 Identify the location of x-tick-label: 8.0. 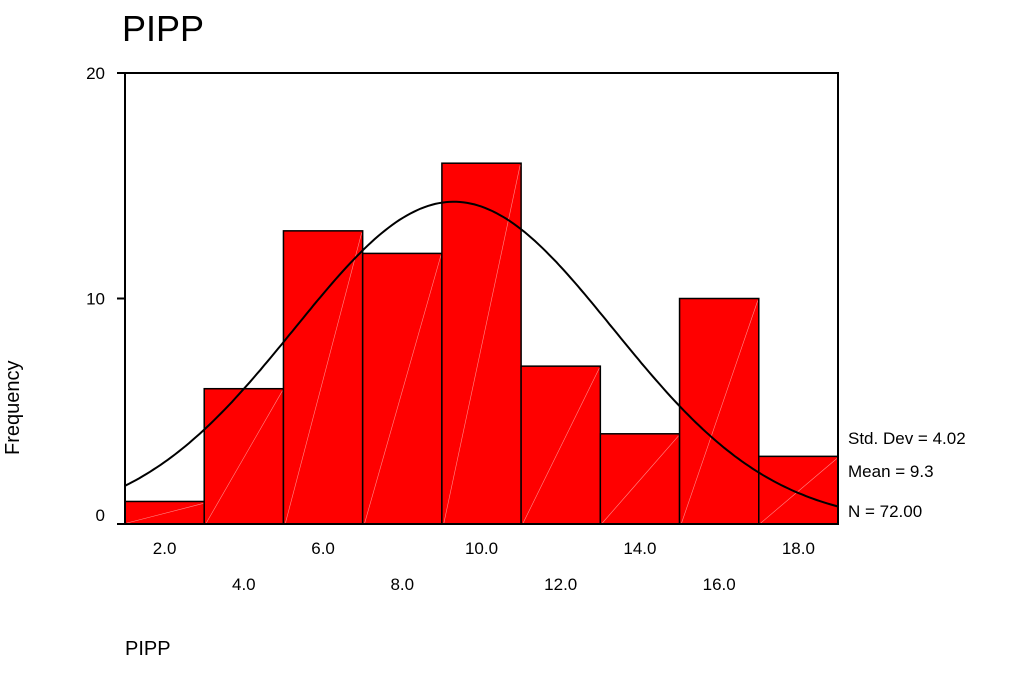
(402, 584).